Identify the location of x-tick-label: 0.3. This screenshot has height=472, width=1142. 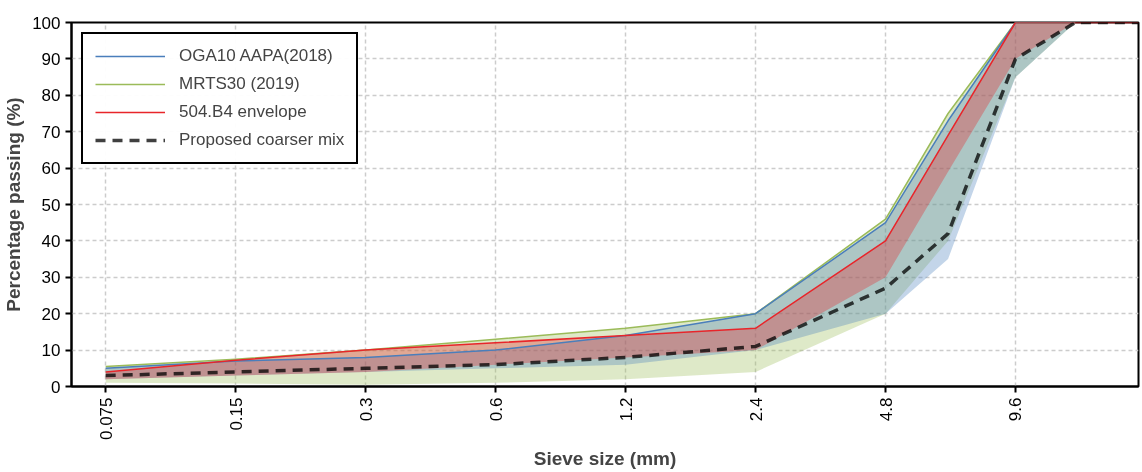
(366, 409).